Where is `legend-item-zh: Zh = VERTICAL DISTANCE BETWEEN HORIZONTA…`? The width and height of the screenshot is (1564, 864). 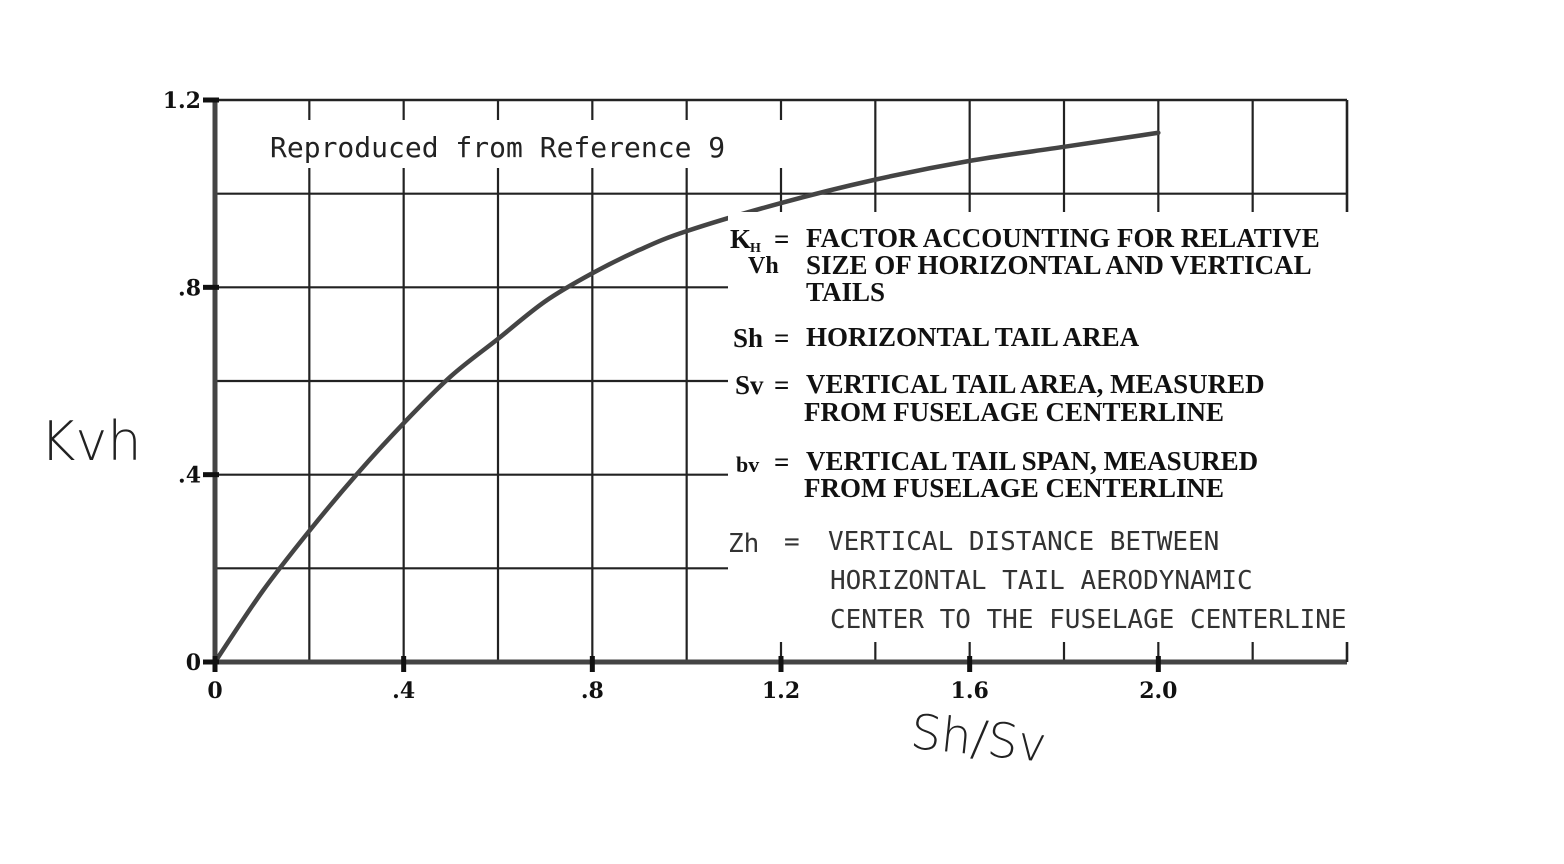
legend-item-zh: Zh = VERTICAL DISTANCE BETWEEN HORIZONTA… is located at coordinates (1037, 581).